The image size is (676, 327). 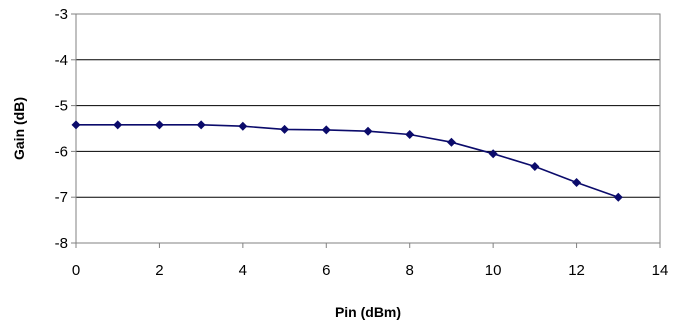 What do you see at coordinates (576, 270) in the screenshot?
I see `x-tick-label: 12` at bounding box center [576, 270].